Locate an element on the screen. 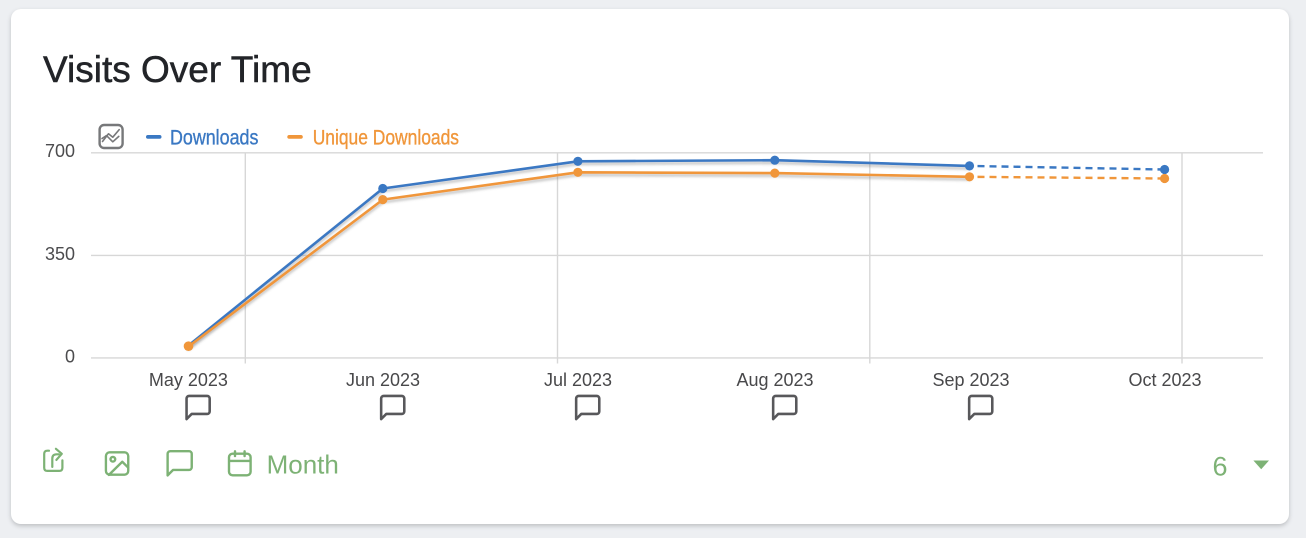 Image resolution: width=1306 pixels, height=538 pixels. svg-text: Aug 2023 is located at coordinates (774, 380).